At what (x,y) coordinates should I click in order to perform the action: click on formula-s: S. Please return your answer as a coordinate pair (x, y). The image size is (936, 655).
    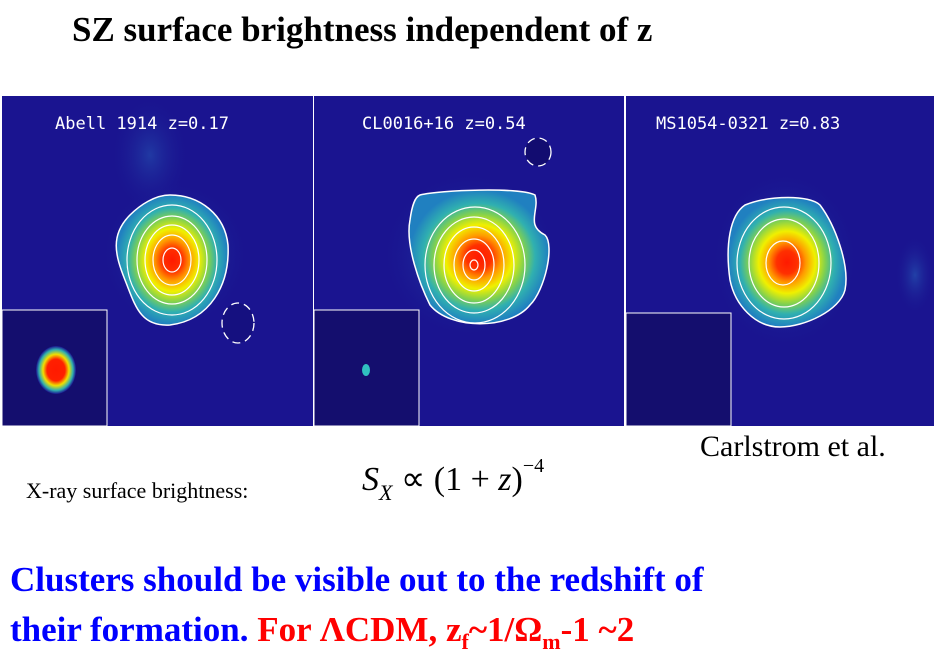
    Looking at the image, I should click on (370, 479).